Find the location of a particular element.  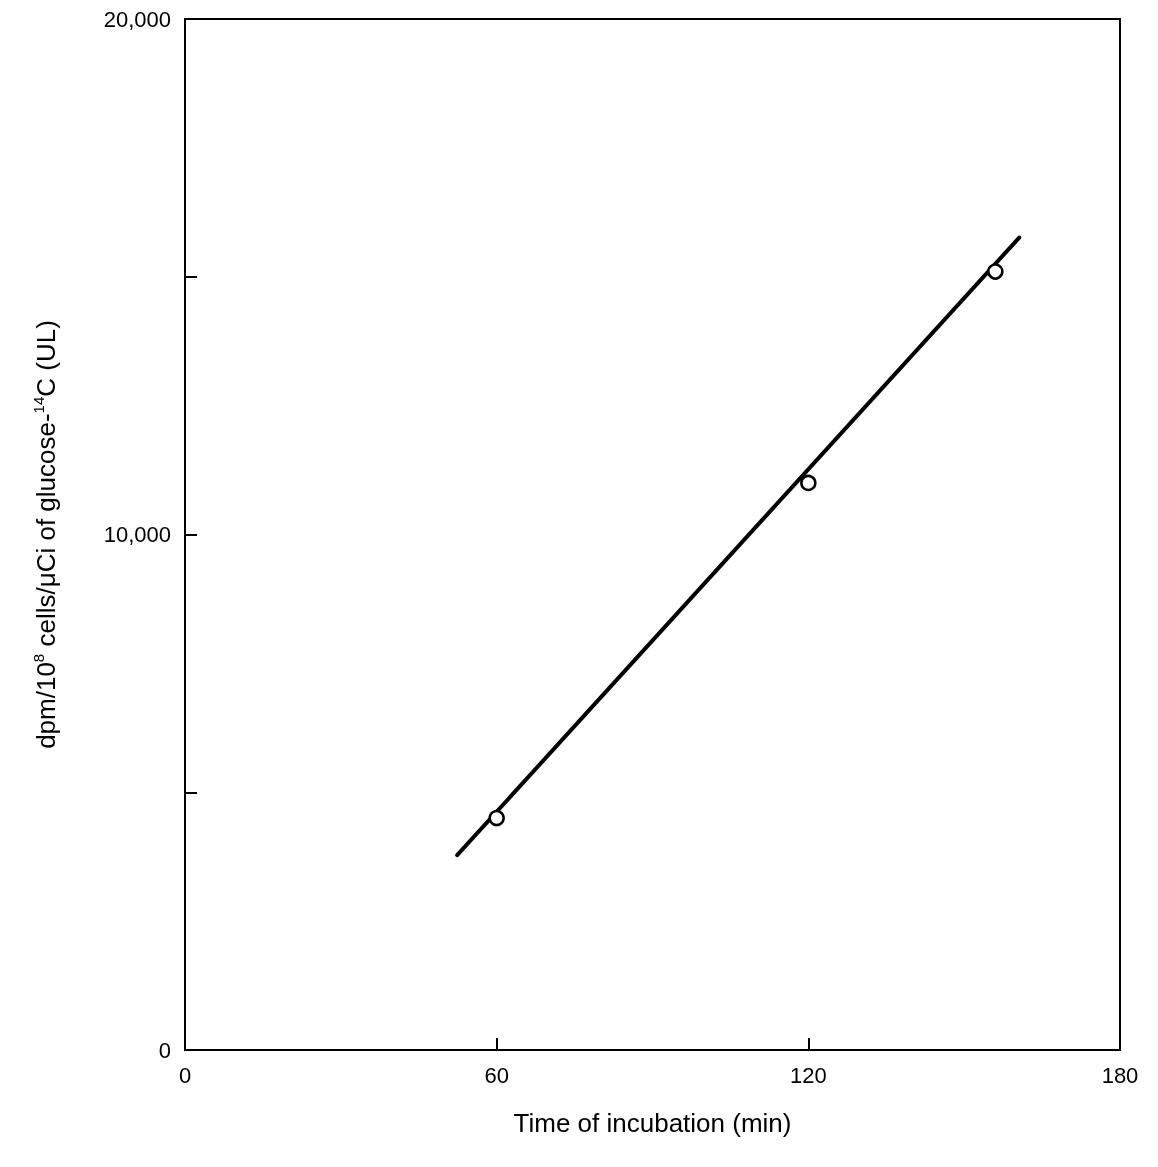

x-tick-label: 60 is located at coordinates (496, 1075).